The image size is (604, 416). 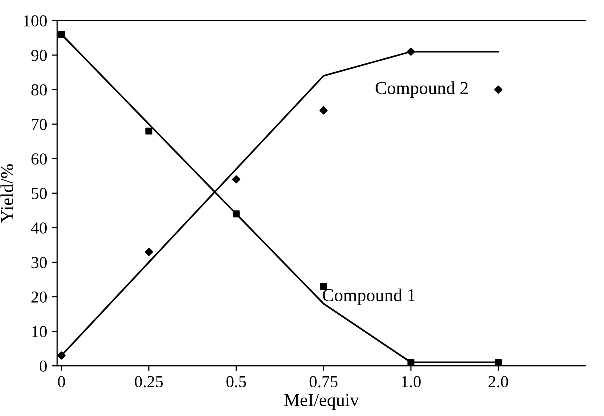 I want to click on x-tick-label: 1.0, so click(x=411, y=382).